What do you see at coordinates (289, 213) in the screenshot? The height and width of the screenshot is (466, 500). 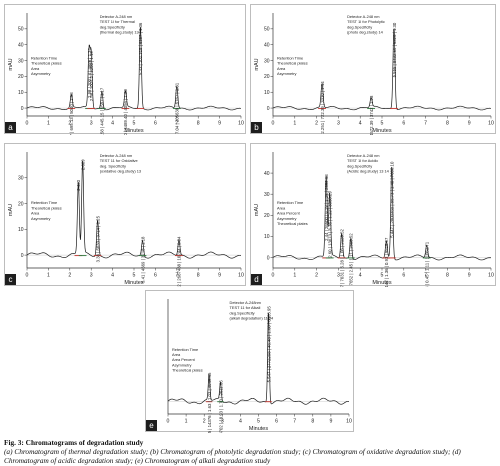 I see `info-line: Area Percent` at bounding box center [289, 213].